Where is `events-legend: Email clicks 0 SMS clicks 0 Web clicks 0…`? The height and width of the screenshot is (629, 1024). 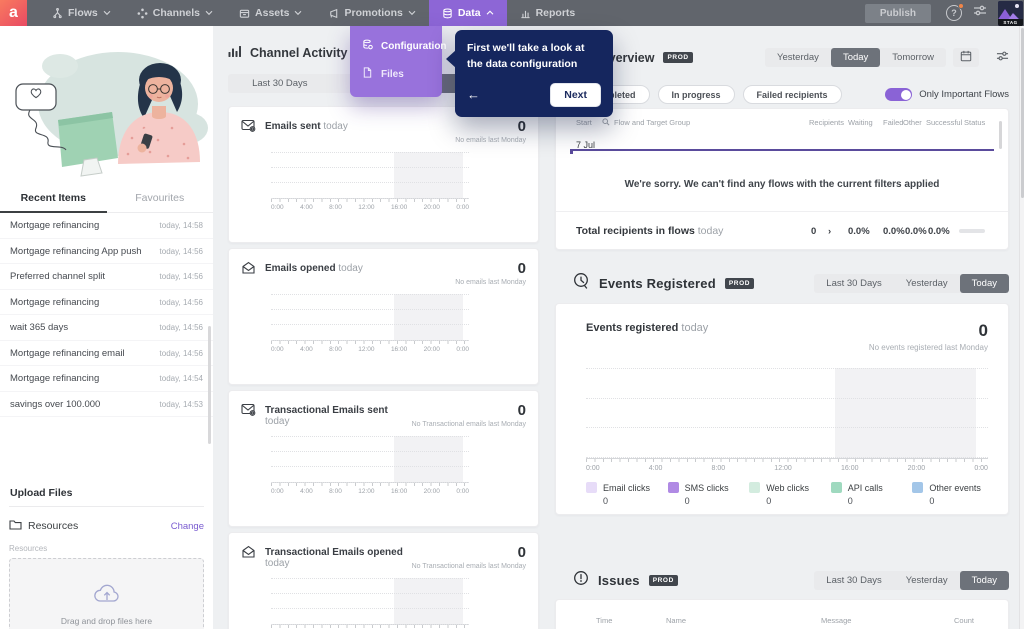
events-legend: Email clicks 0 SMS clicks 0 Web clicks 0… is located at coordinates (782, 489).